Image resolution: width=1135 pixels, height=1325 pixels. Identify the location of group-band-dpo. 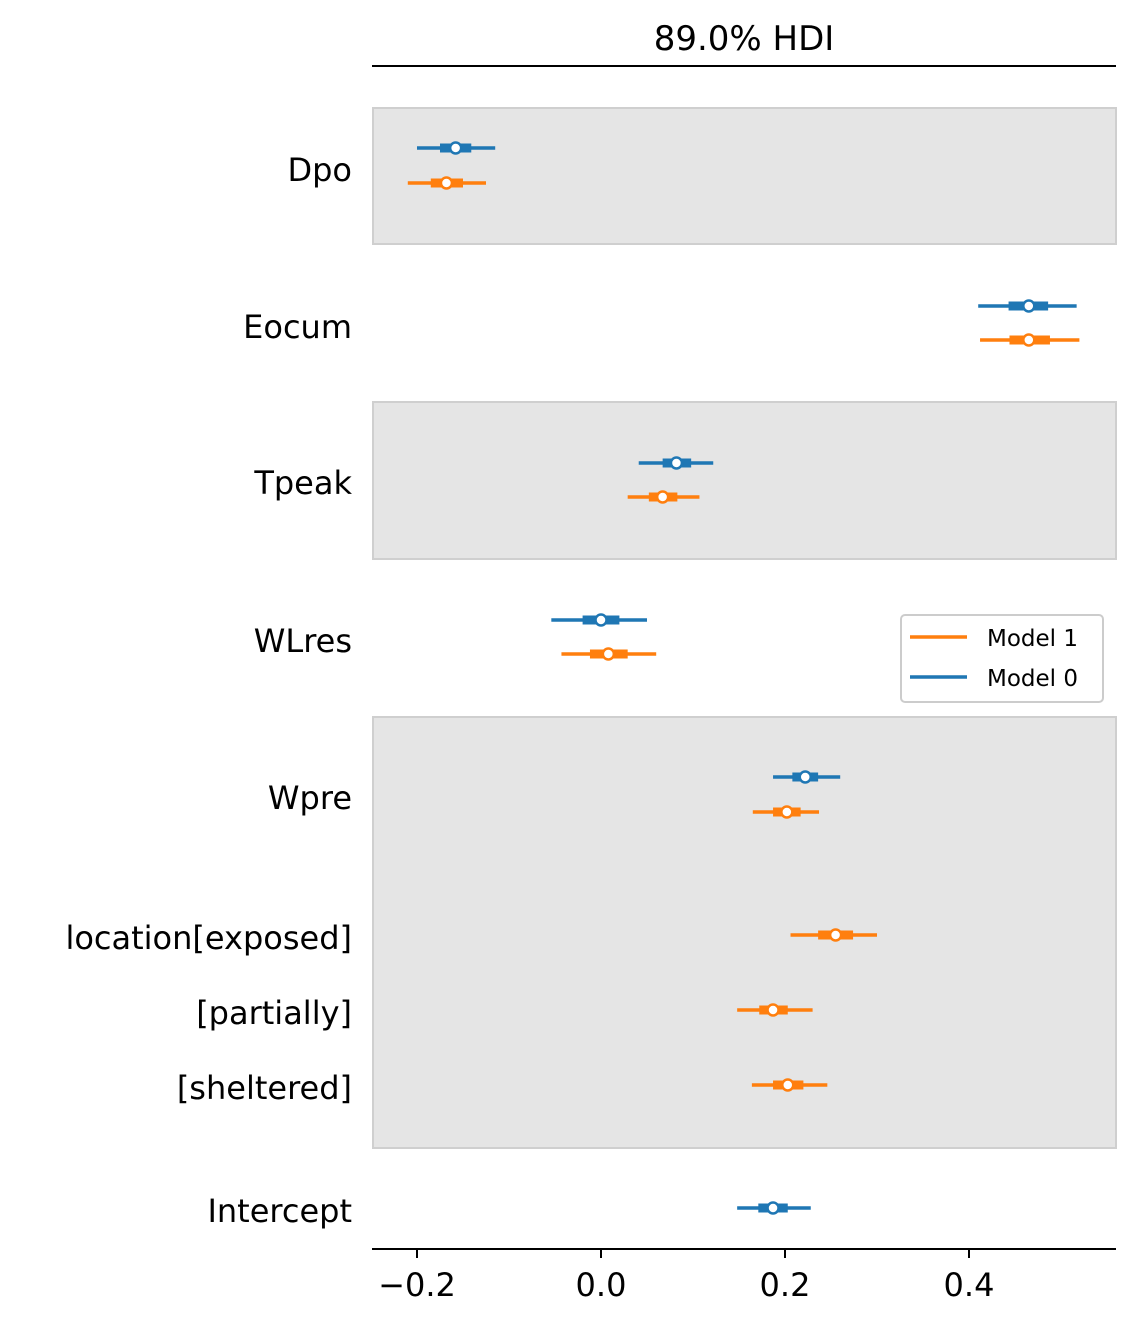
(744, 176).